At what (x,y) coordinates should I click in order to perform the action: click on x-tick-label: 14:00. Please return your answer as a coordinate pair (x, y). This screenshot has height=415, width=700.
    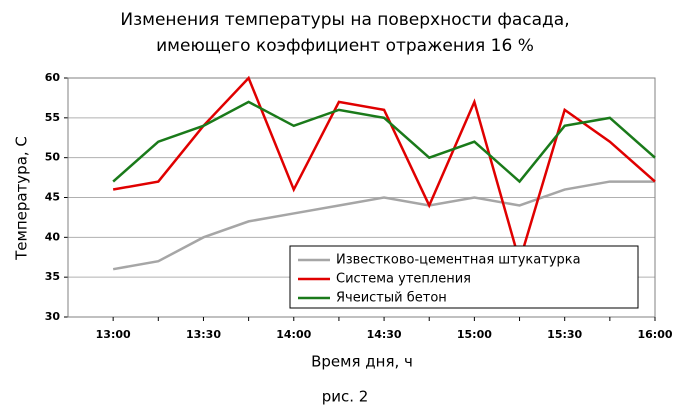
    Looking at the image, I should click on (293, 334).